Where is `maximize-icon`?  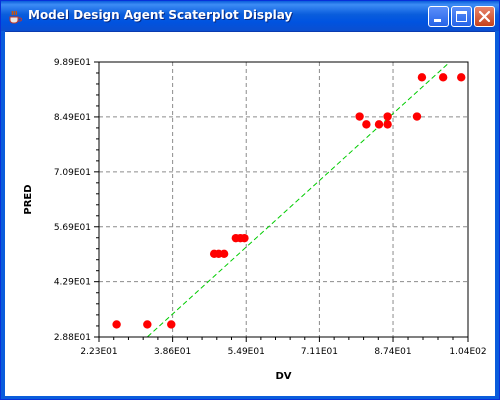 maximize-icon is located at coordinates (461, 16).